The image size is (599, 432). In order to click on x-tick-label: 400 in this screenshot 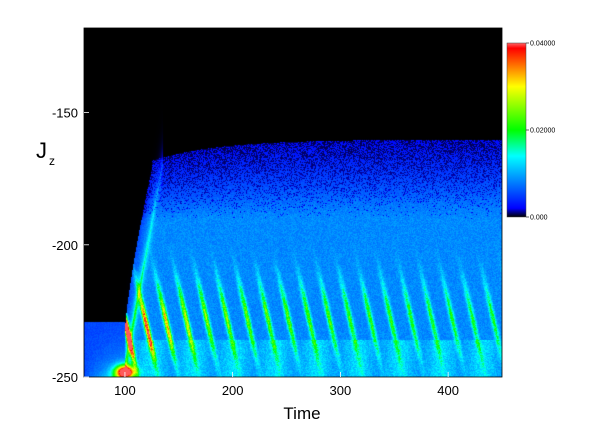, I will do `click(448, 390)`.